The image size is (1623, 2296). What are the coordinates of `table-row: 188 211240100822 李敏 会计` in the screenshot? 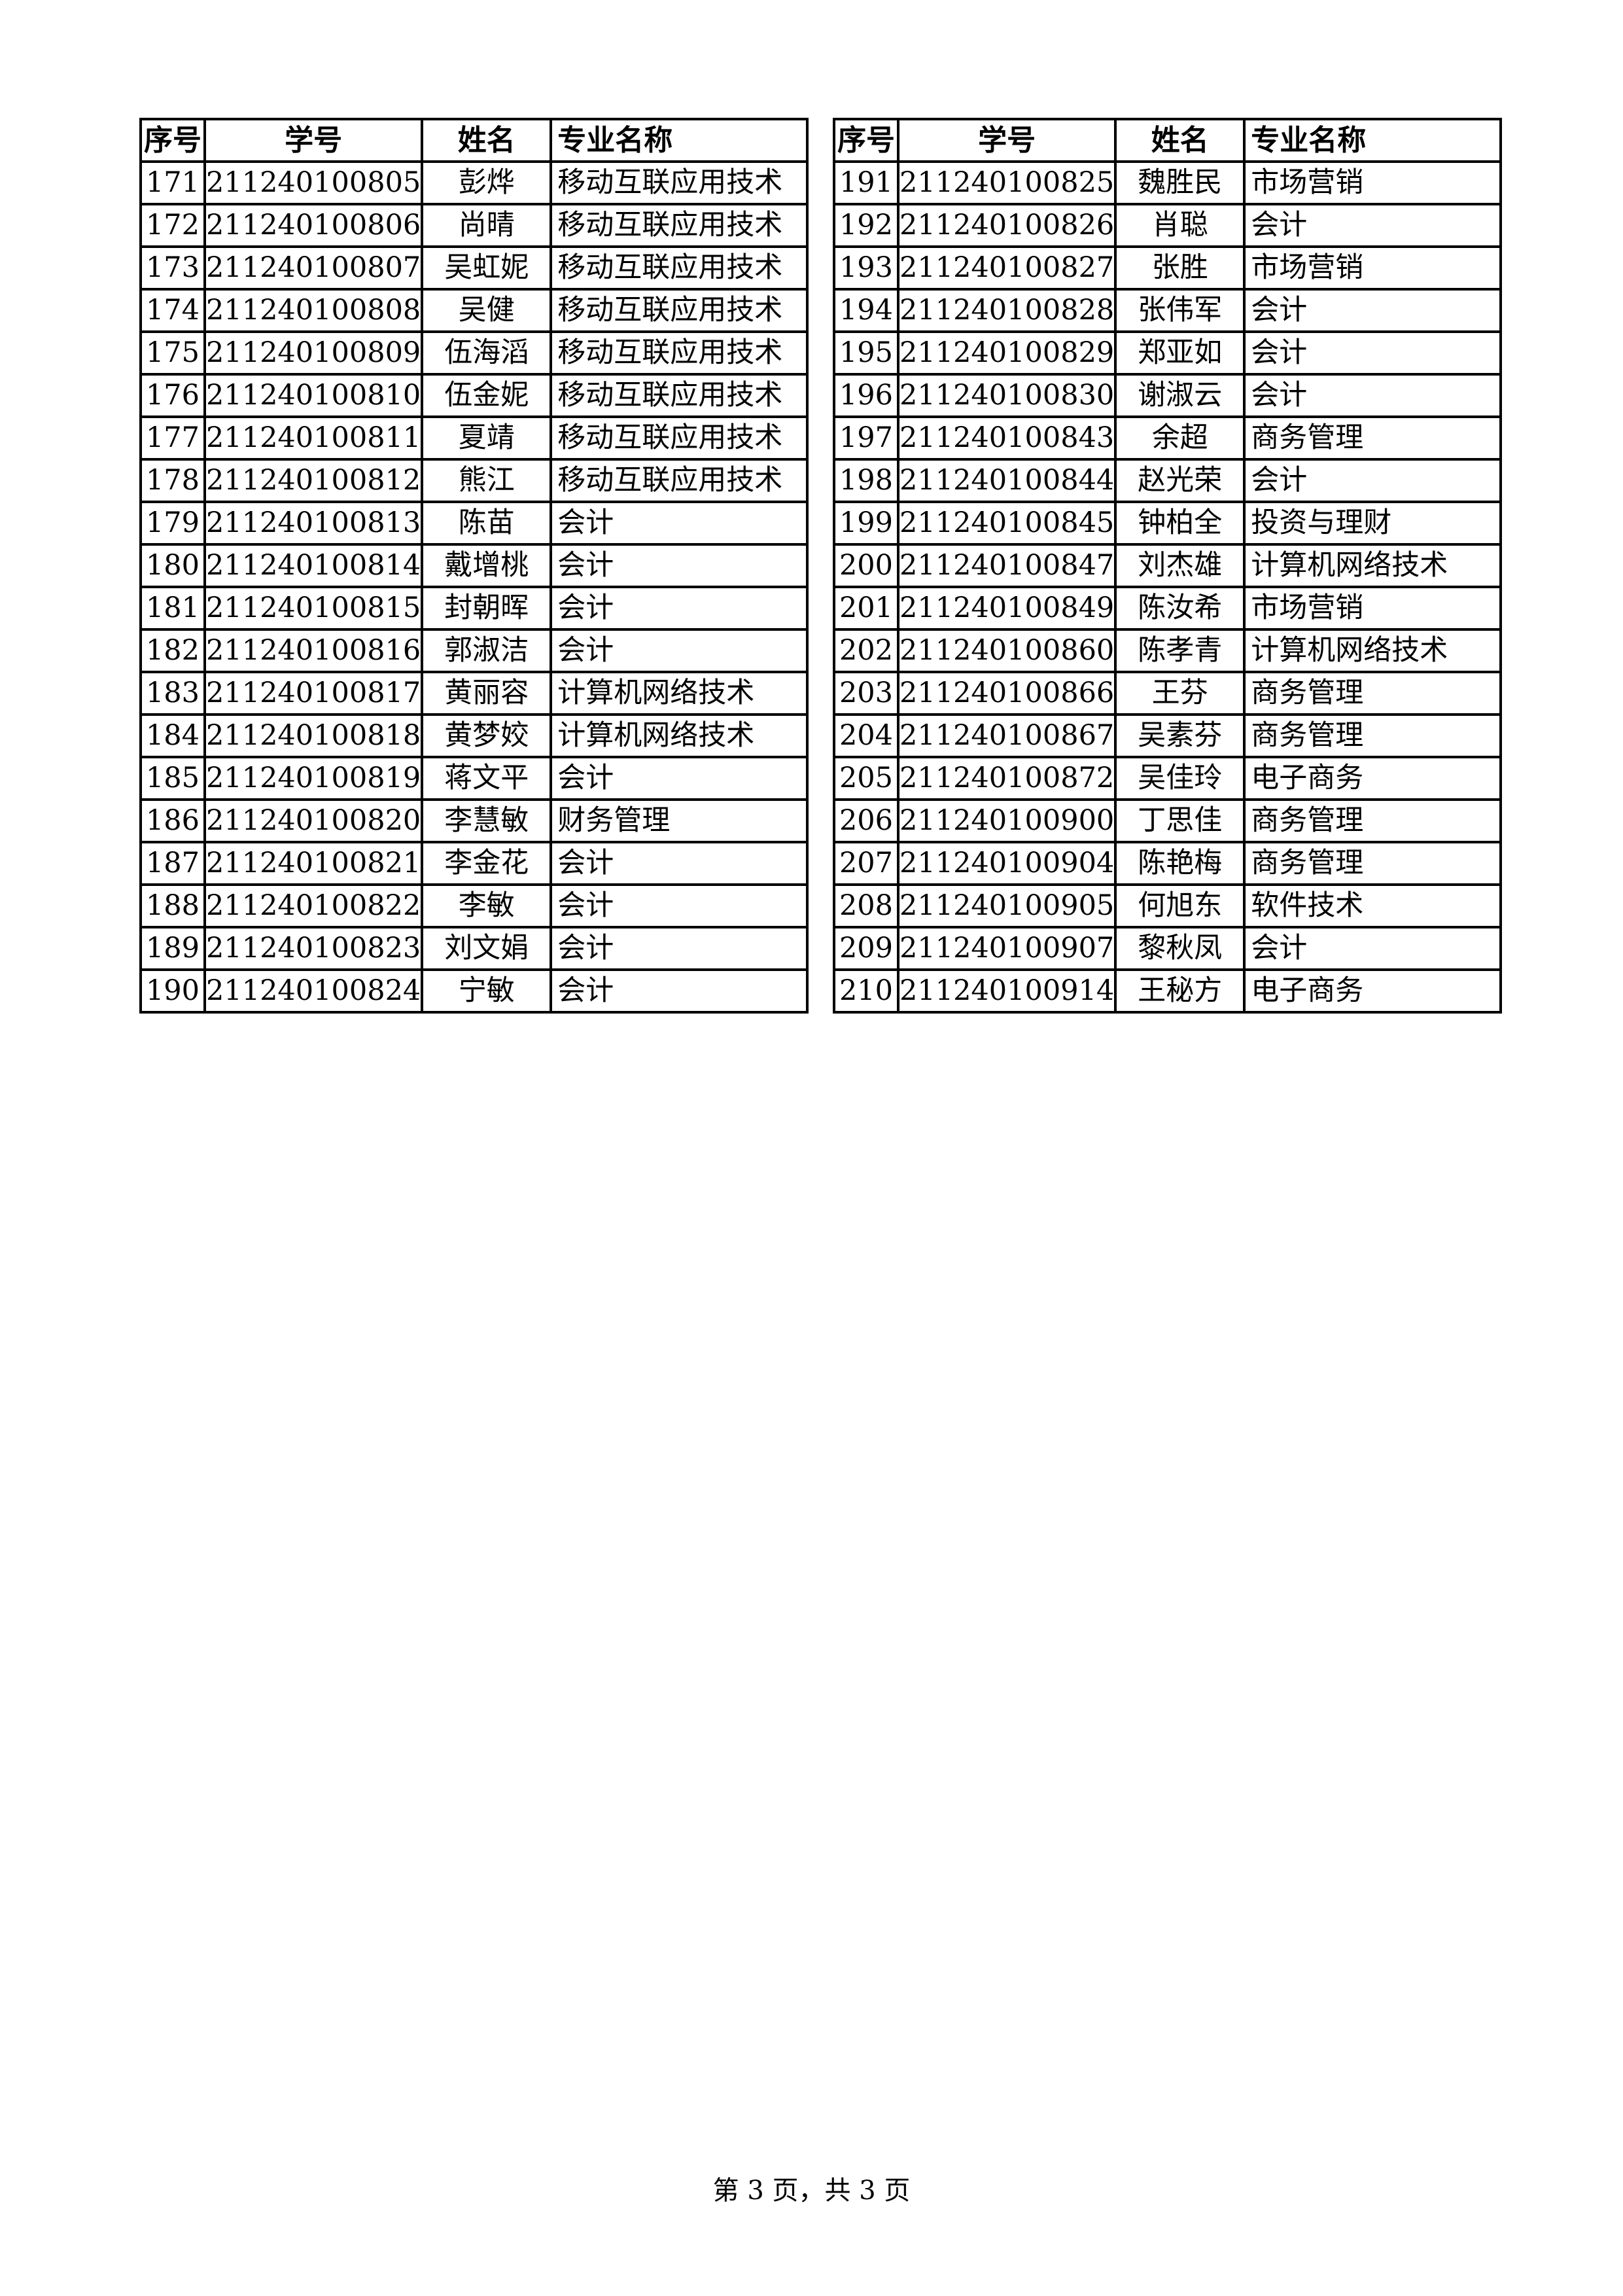 It's located at (474, 906).